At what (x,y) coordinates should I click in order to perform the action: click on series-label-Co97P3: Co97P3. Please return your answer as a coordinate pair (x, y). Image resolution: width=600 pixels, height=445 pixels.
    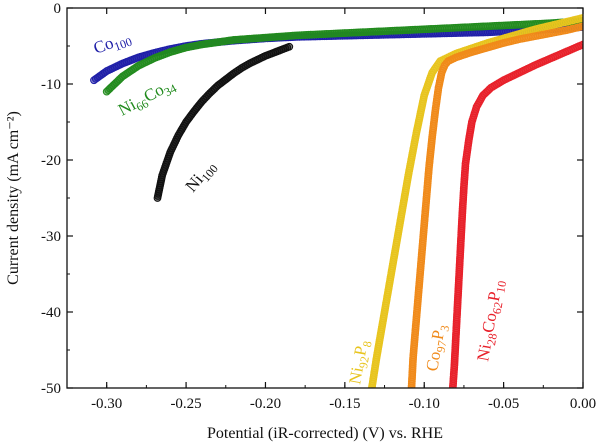
    Looking at the image, I should click on (437, 348).